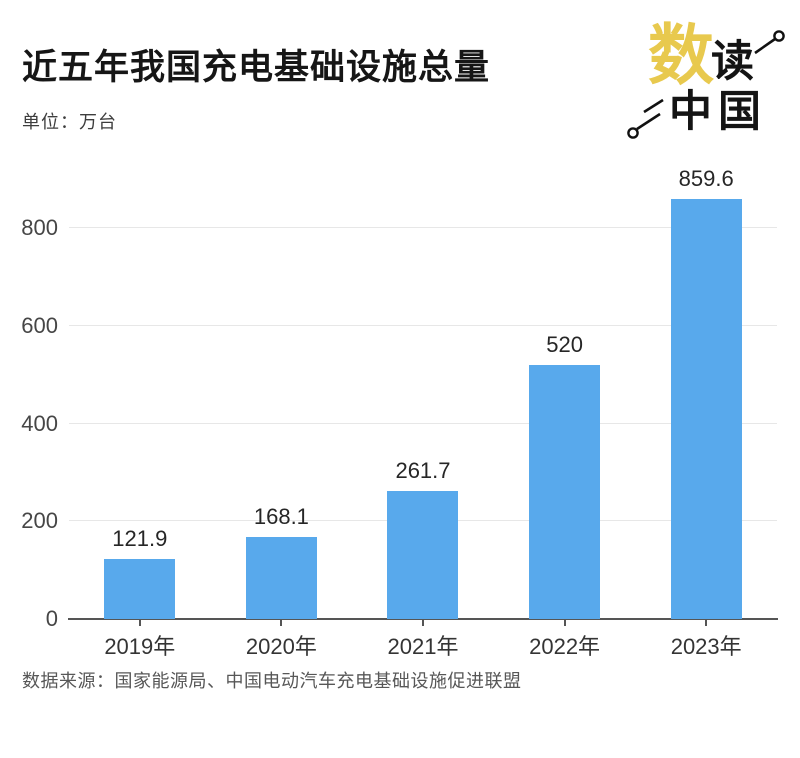 The width and height of the screenshot is (800, 758). What do you see at coordinates (423, 470) in the screenshot?
I see `bar-value-label: 261.7` at bounding box center [423, 470].